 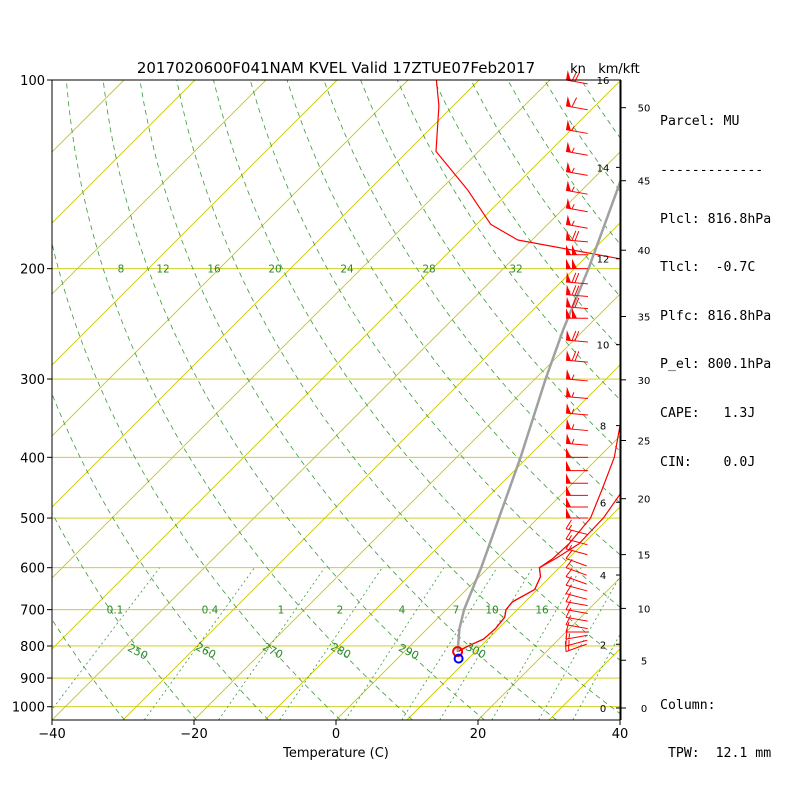 What do you see at coordinates (716, 316) in the screenshot?
I see `parcel-plfc: Plfc: 816.8hPa` at bounding box center [716, 316].